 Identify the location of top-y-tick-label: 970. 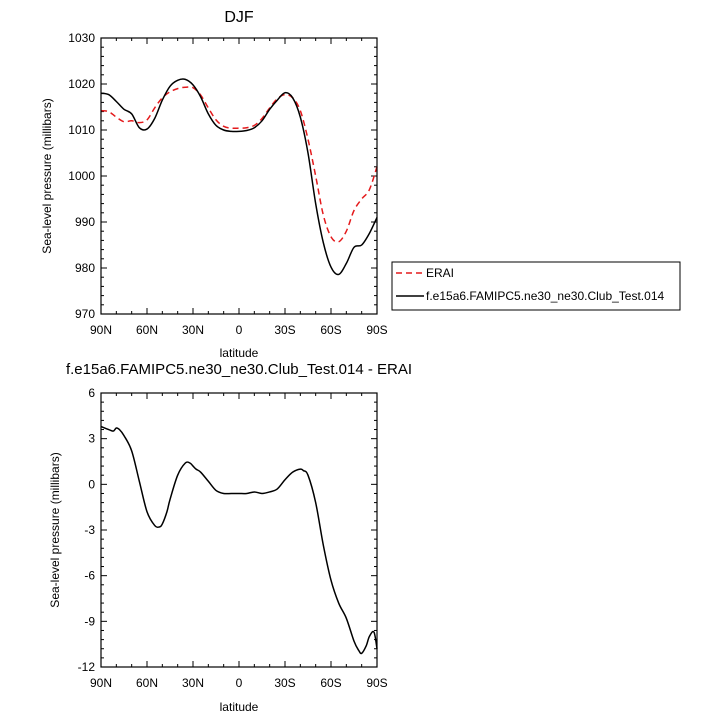
(85, 314).